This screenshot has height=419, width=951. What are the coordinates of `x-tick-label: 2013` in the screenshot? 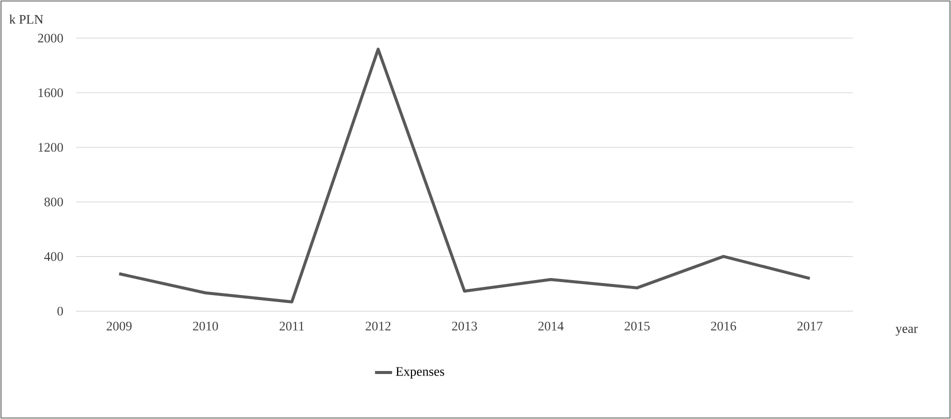 It's located at (464, 326).